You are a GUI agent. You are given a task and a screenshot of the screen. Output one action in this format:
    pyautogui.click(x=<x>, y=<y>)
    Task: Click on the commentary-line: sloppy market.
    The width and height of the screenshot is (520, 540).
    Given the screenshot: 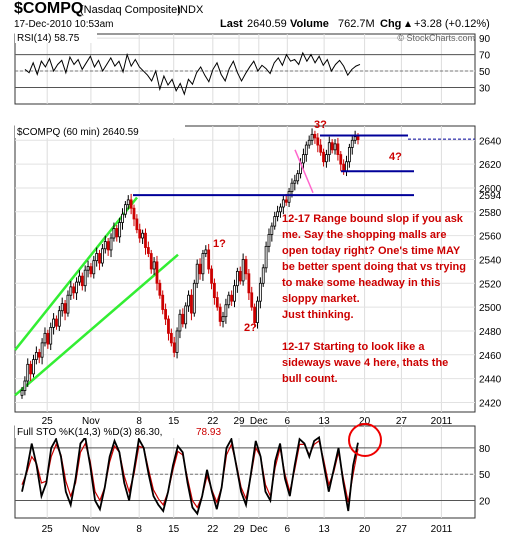 What is the action you would take?
    pyautogui.click(x=321, y=299)
    